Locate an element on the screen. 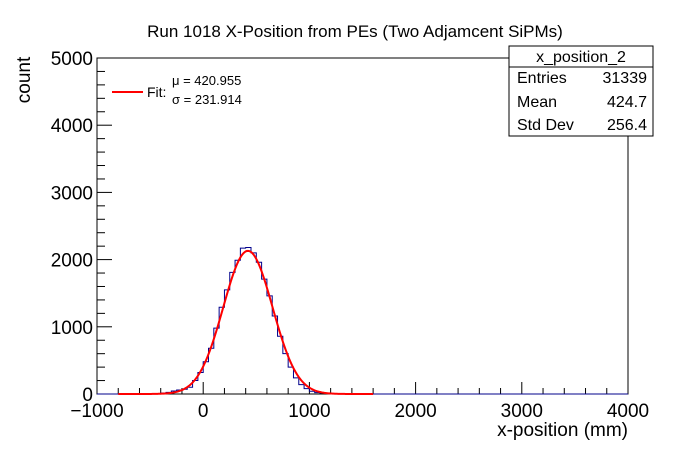 The width and height of the screenshot is (698, 451). stats-entries-value: 31339 is located at coordinates (625, 78).